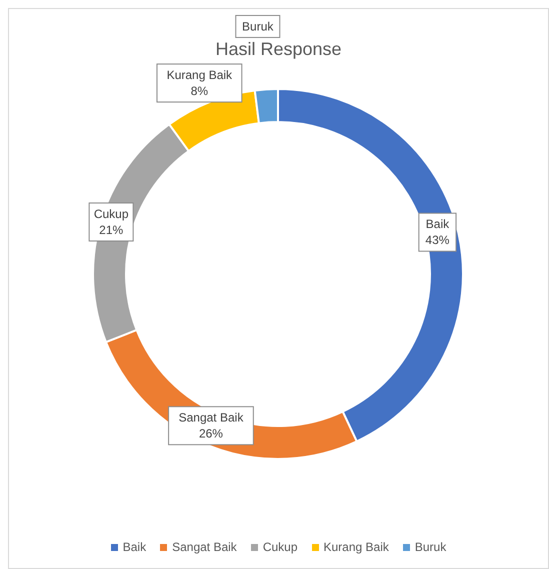 Image resolution: width=549 pixels, height=569 pixels. What do you see at coordinates (199, 91) in the screenshot?
I see `data-label: 8%` at bounding box center [199, 91].